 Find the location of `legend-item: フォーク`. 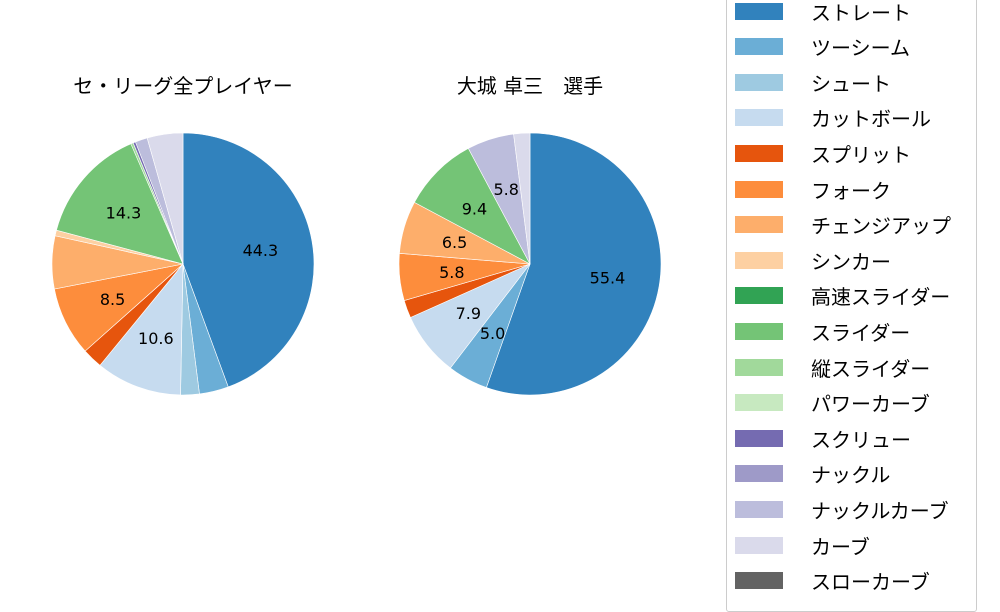

legend-item: フォーク is located at coordinates (813, 191).